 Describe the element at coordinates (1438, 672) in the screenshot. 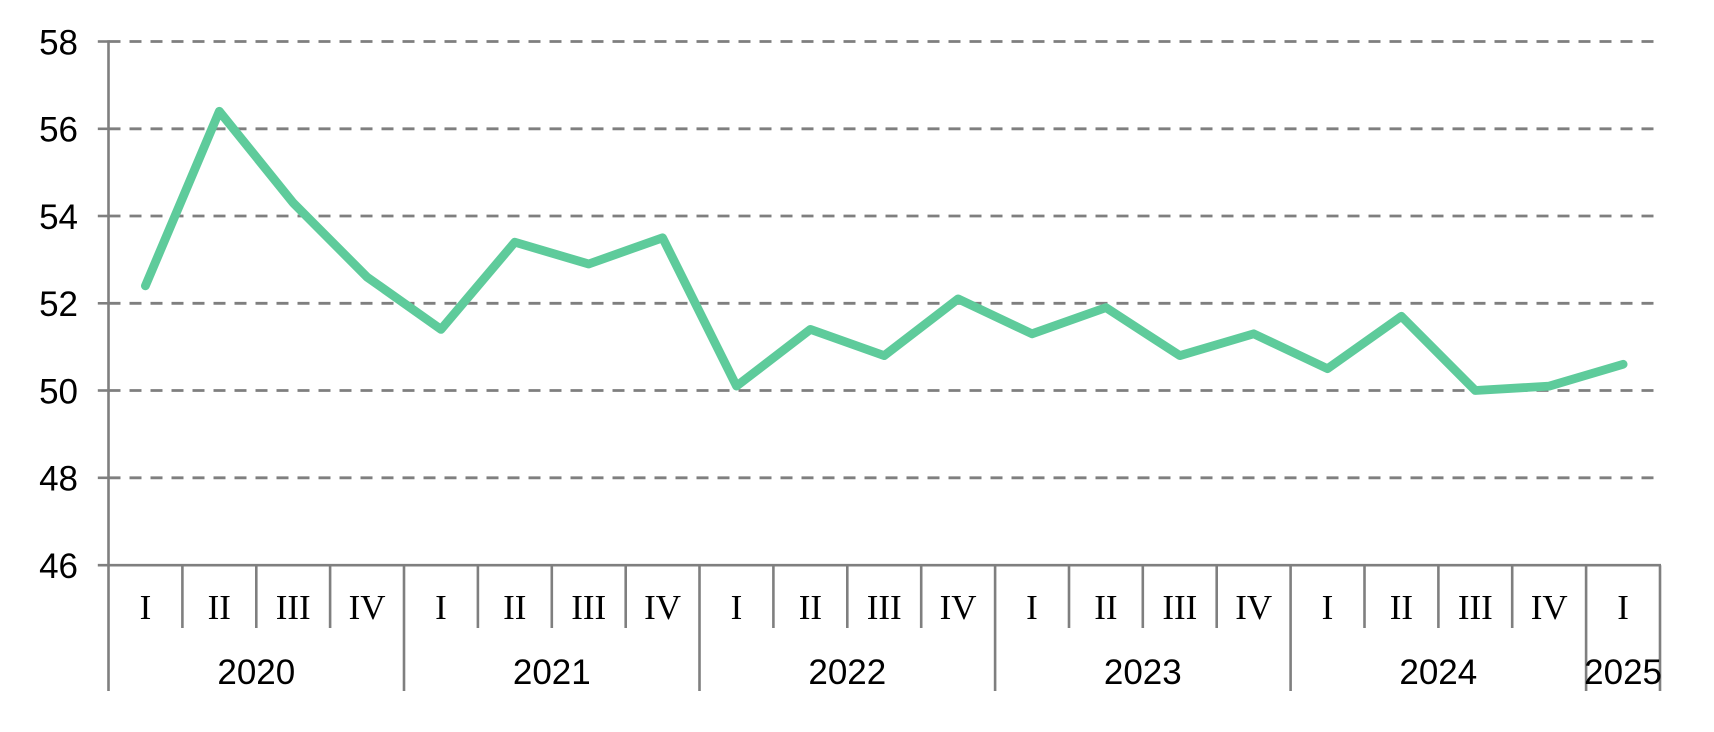

I see `svg-text: 2024` at that location.